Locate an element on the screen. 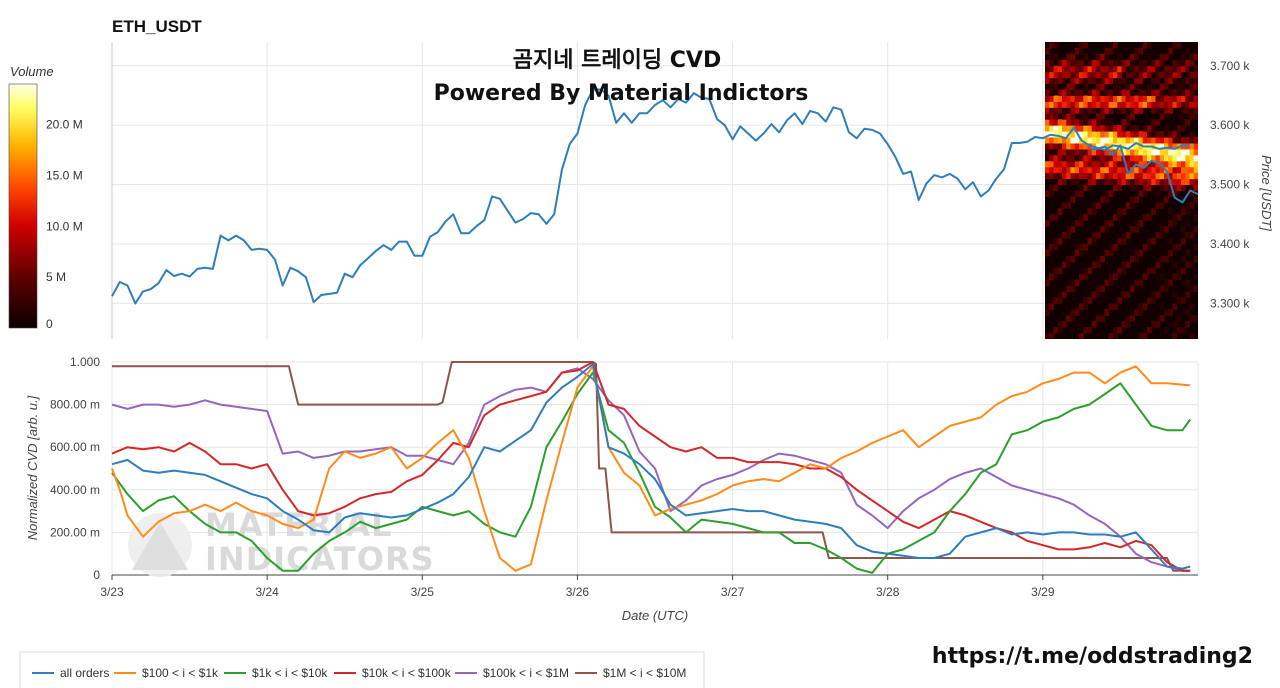 The width and height of the screenshot is (1280, 688). date-tick-label: 3/27 is located at coordinates (733, 592).